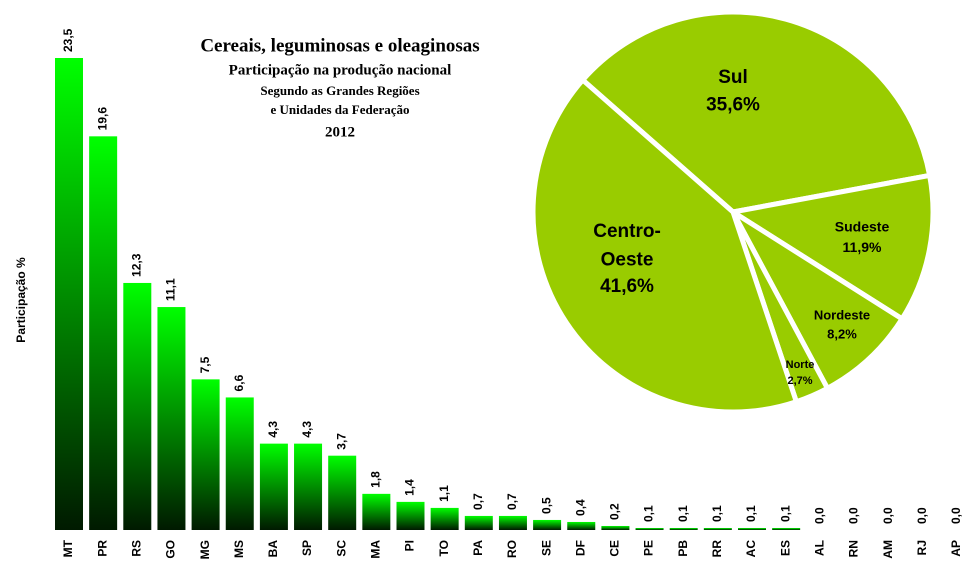 This screenshot has width=963, height=564. Describe the element at coordinates (649, 548) in the screenshot. I see `x-tick-label: PE` at that location.